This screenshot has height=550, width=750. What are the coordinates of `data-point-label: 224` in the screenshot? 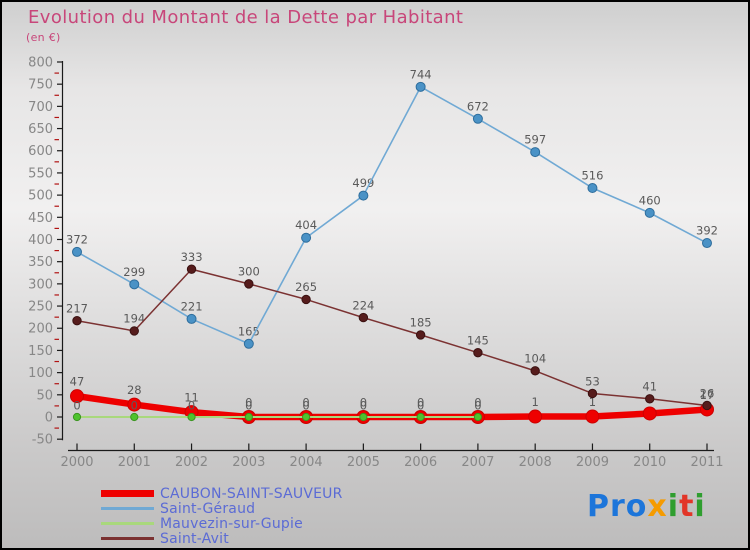 It's located at (363, 305).